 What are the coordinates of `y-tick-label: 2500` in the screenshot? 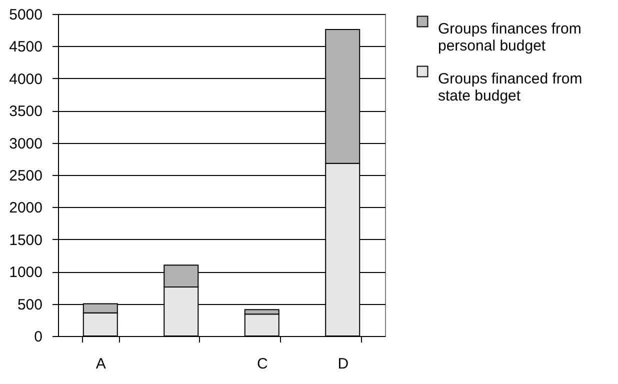 It's located at (25, 176).